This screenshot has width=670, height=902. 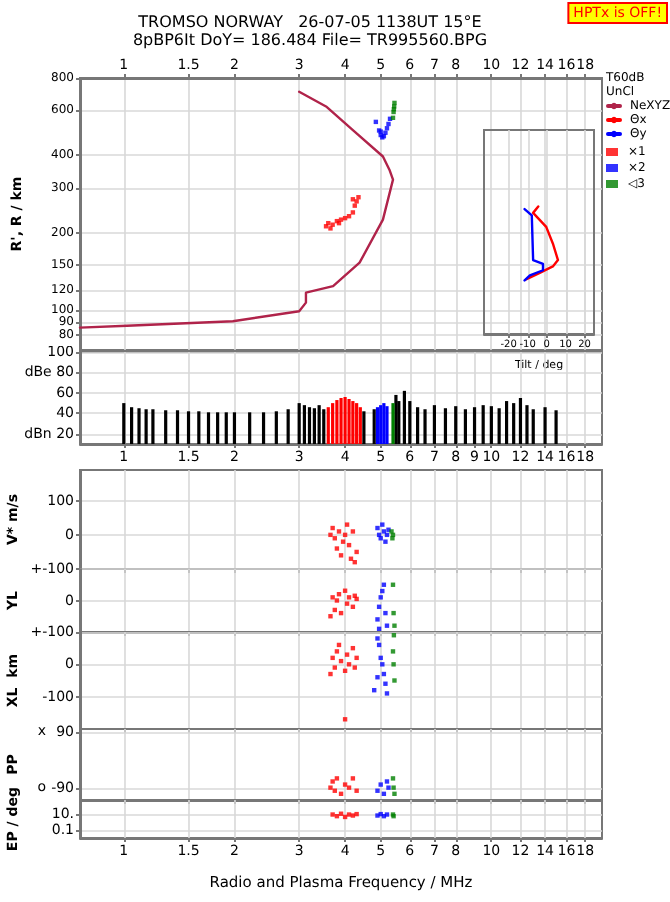 I want to click on chart-title: TROMSO NORWAY 26-07-05 1138UT 15°E, so click(x=309, y=22).